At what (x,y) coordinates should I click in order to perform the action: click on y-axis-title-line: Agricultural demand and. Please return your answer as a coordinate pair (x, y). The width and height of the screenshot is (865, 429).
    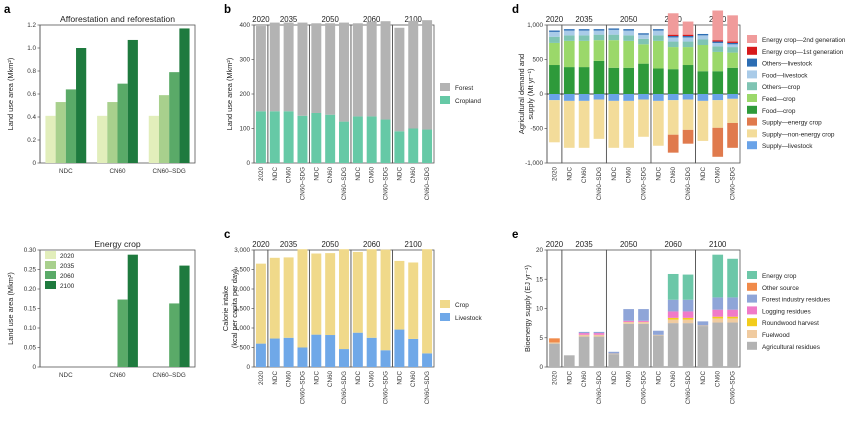
    Looking at the image, I should click on (521, 94).